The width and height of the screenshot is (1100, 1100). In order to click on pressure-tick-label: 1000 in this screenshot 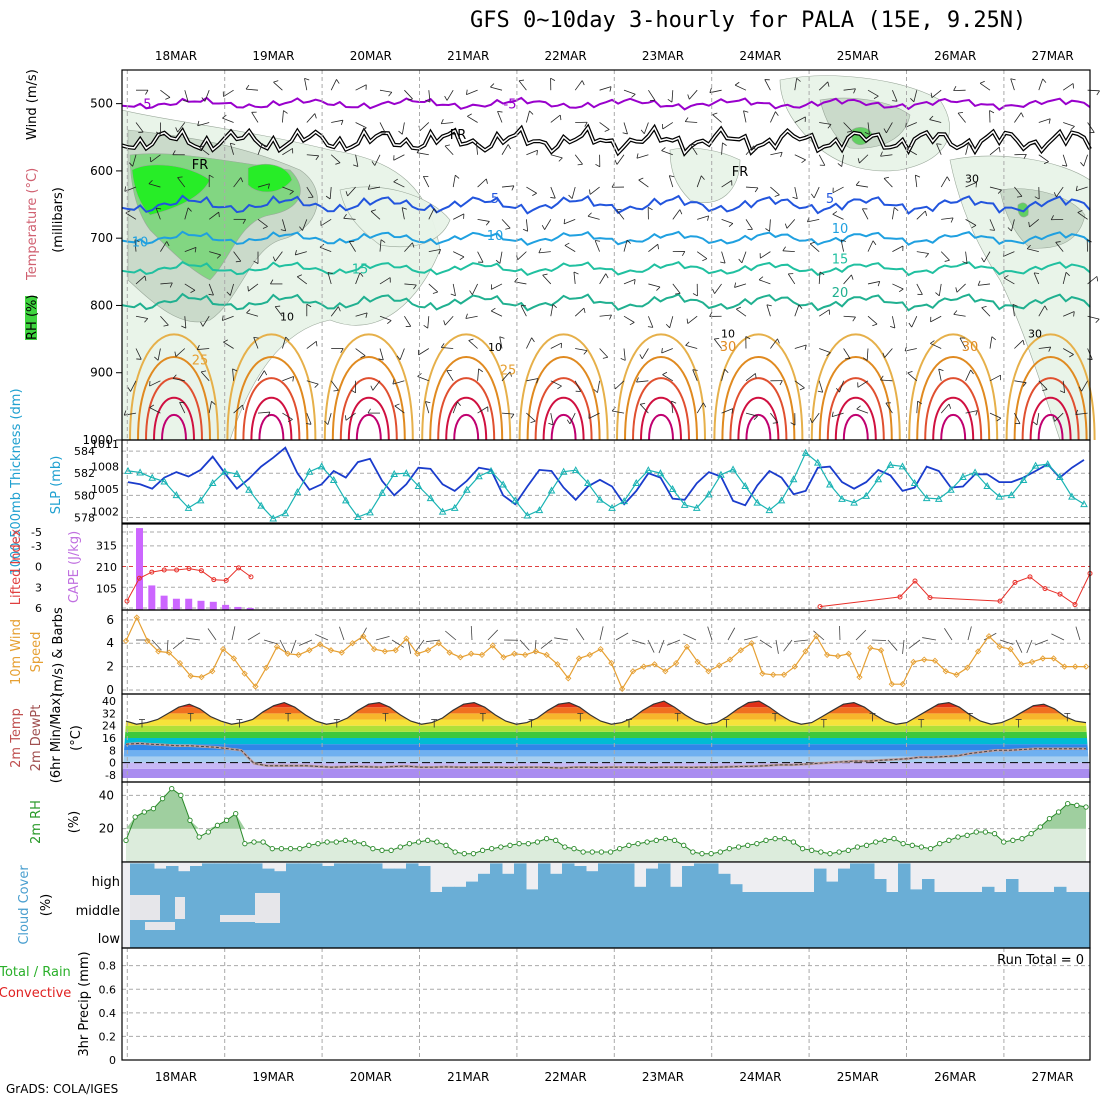, I will do `click(97, 440)`.